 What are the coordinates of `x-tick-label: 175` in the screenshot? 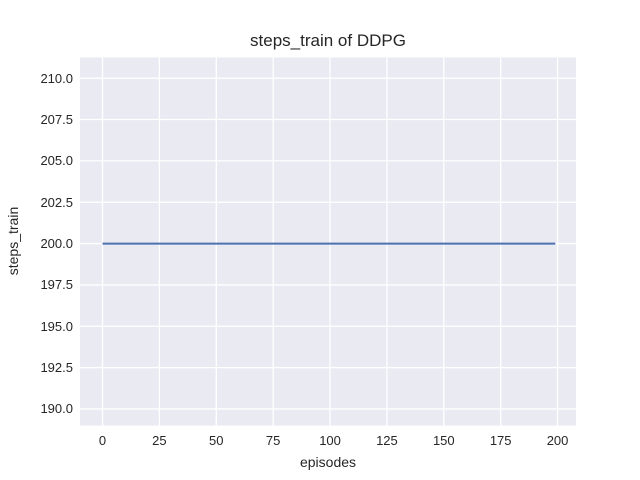 It's located at (500, 440).